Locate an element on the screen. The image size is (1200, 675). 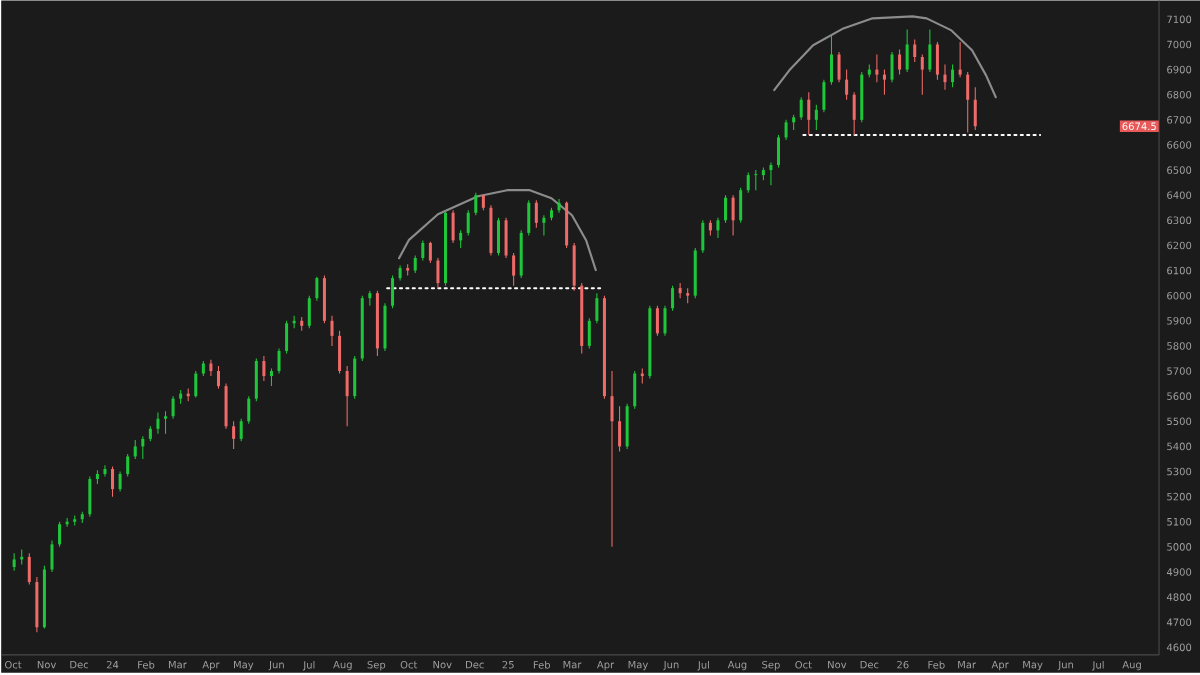
y-tick-label: 6200 is located at coordinates (1179, 245).